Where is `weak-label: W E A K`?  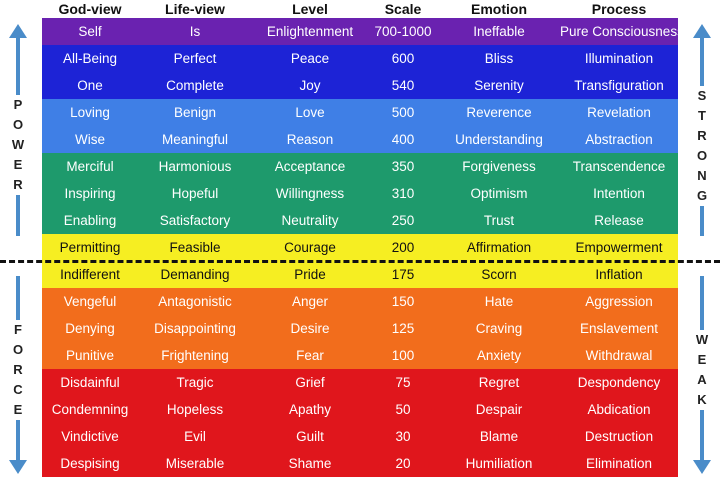
weak-label: W E A K is located at coordinates (702, 370).